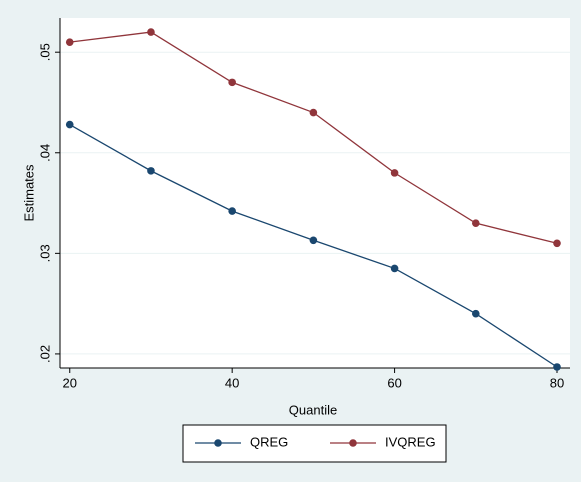  What do you see at coordinates (410, 441) in the screenshot?
I see `legend-label: IVQREG` at bounding box center [410, 441].